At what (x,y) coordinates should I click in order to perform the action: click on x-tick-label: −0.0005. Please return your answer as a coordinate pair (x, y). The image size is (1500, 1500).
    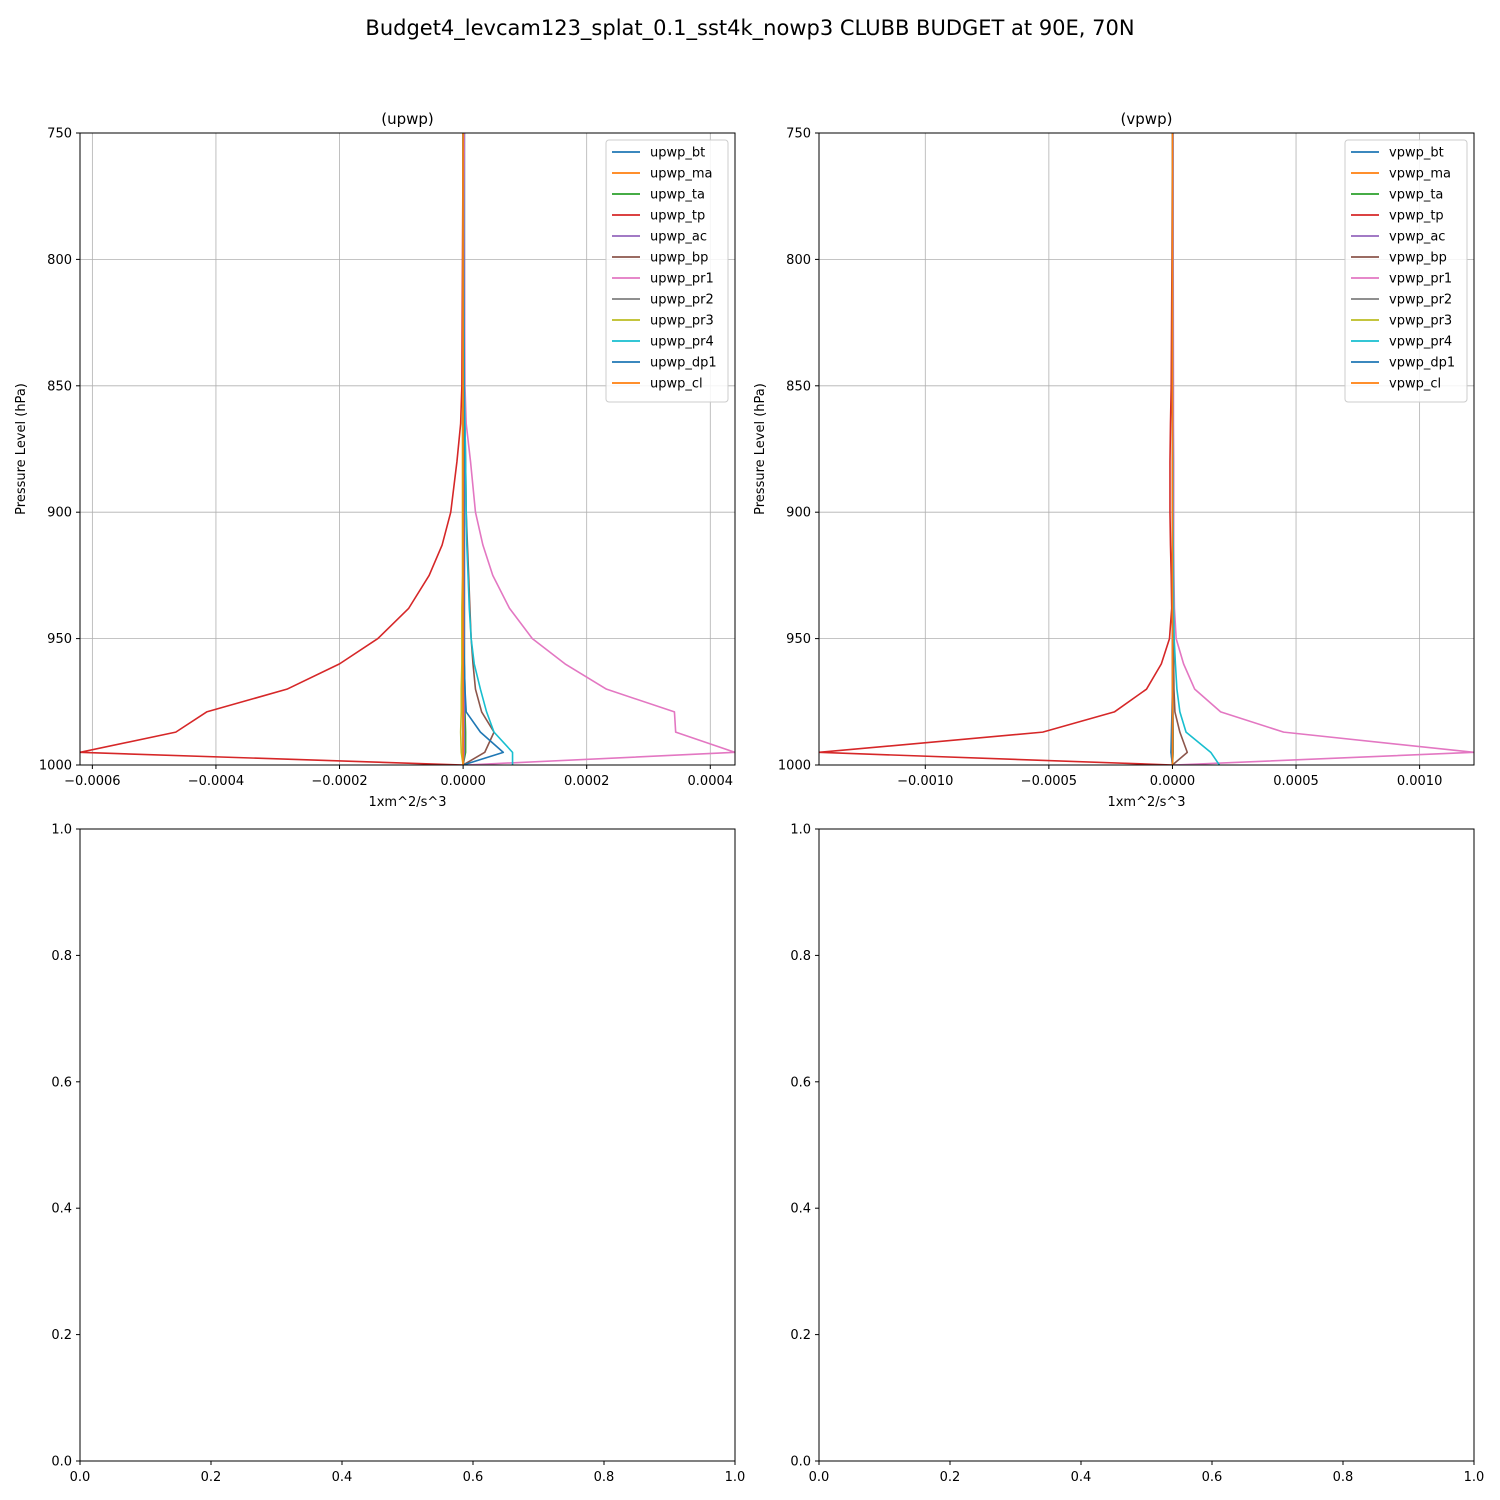
    Looking at the image, I should click on (1049, 781).